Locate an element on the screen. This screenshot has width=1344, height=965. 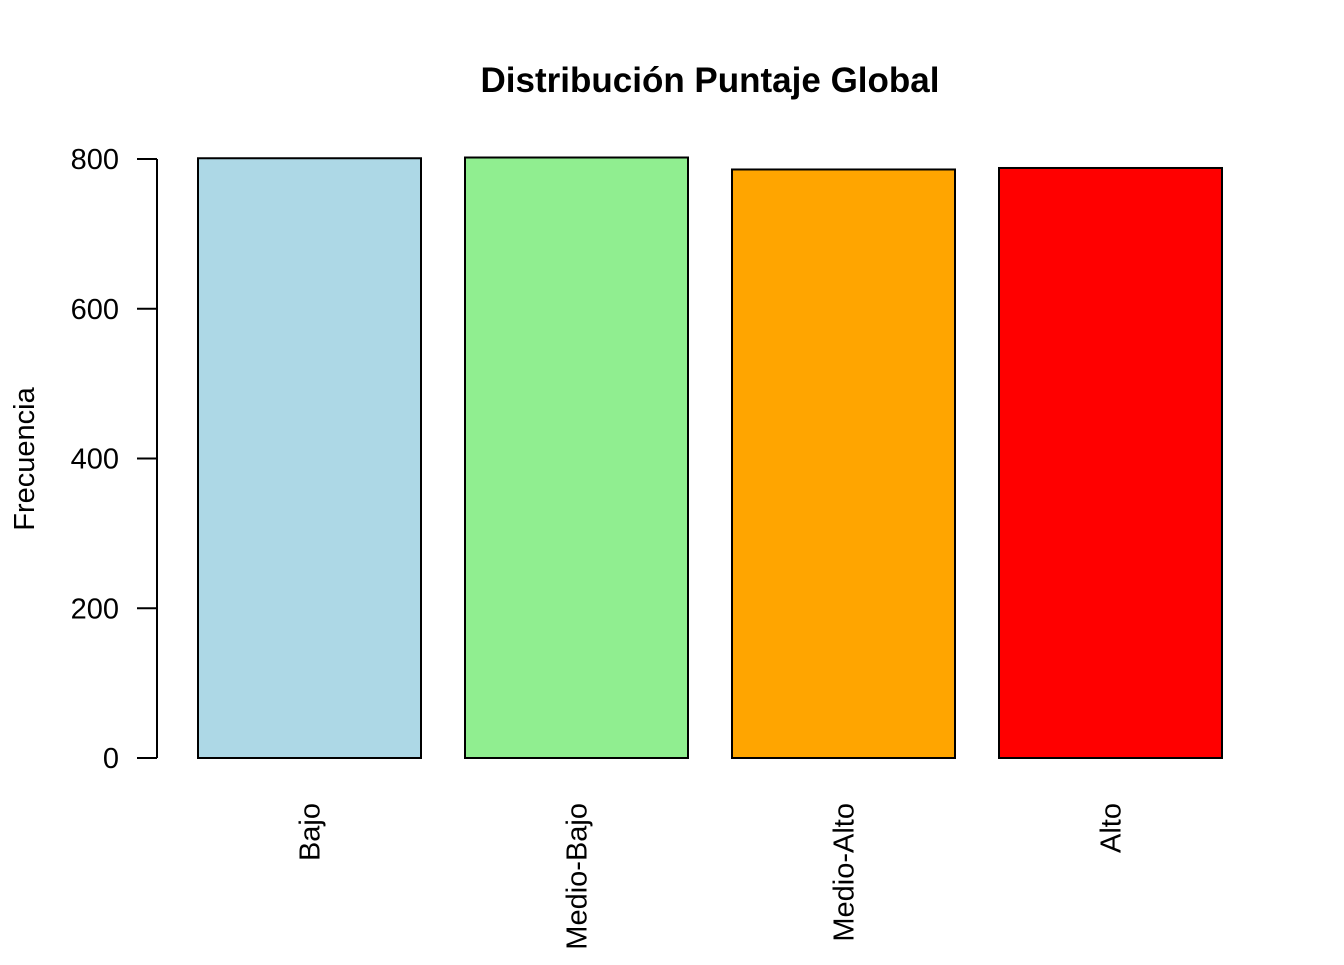
y-tick-label: 600 is located at coordinates (95, 310).